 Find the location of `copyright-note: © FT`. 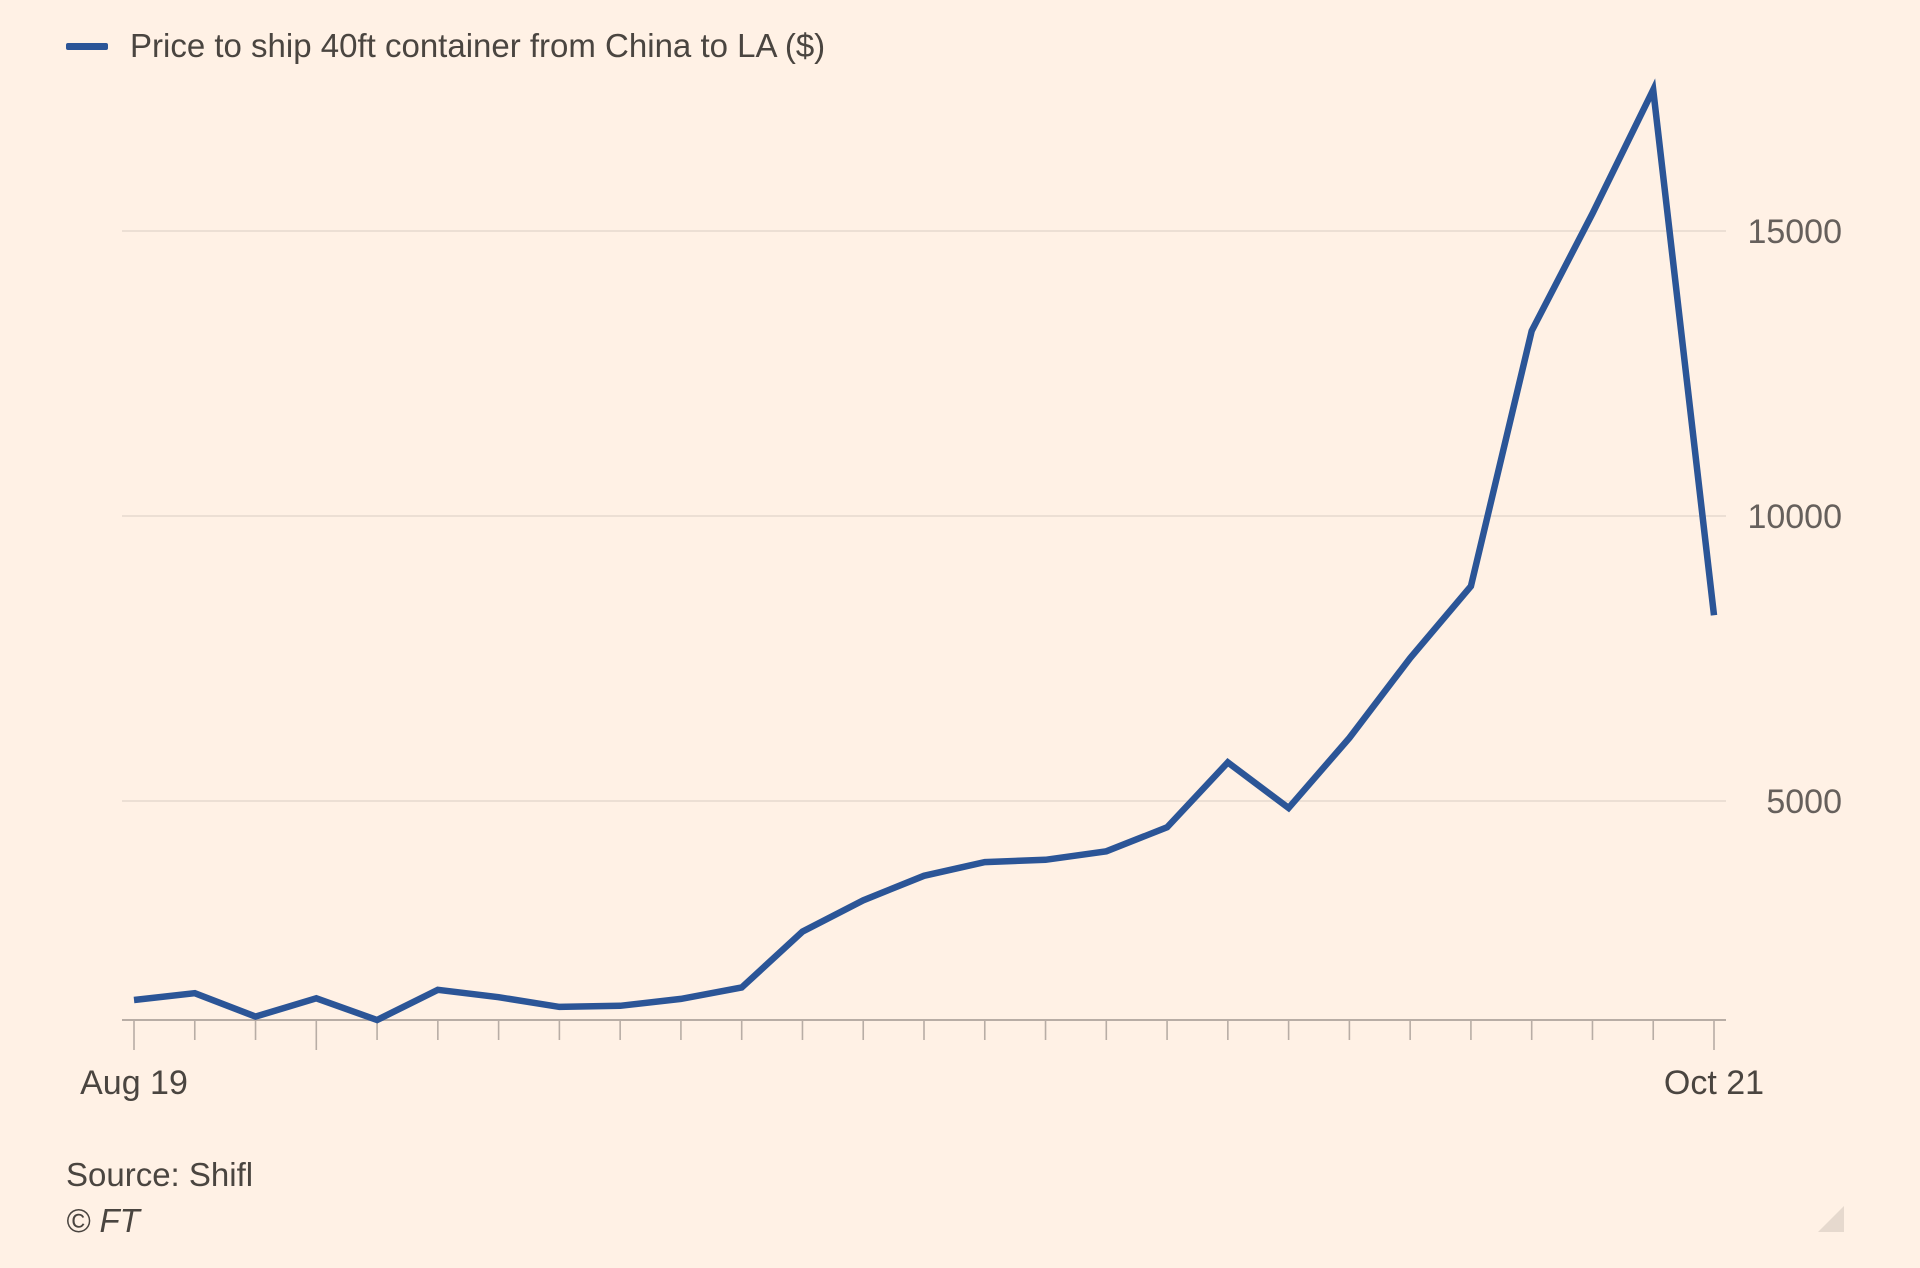

copyright-note: © FT is located at coordinates (103, 1220).